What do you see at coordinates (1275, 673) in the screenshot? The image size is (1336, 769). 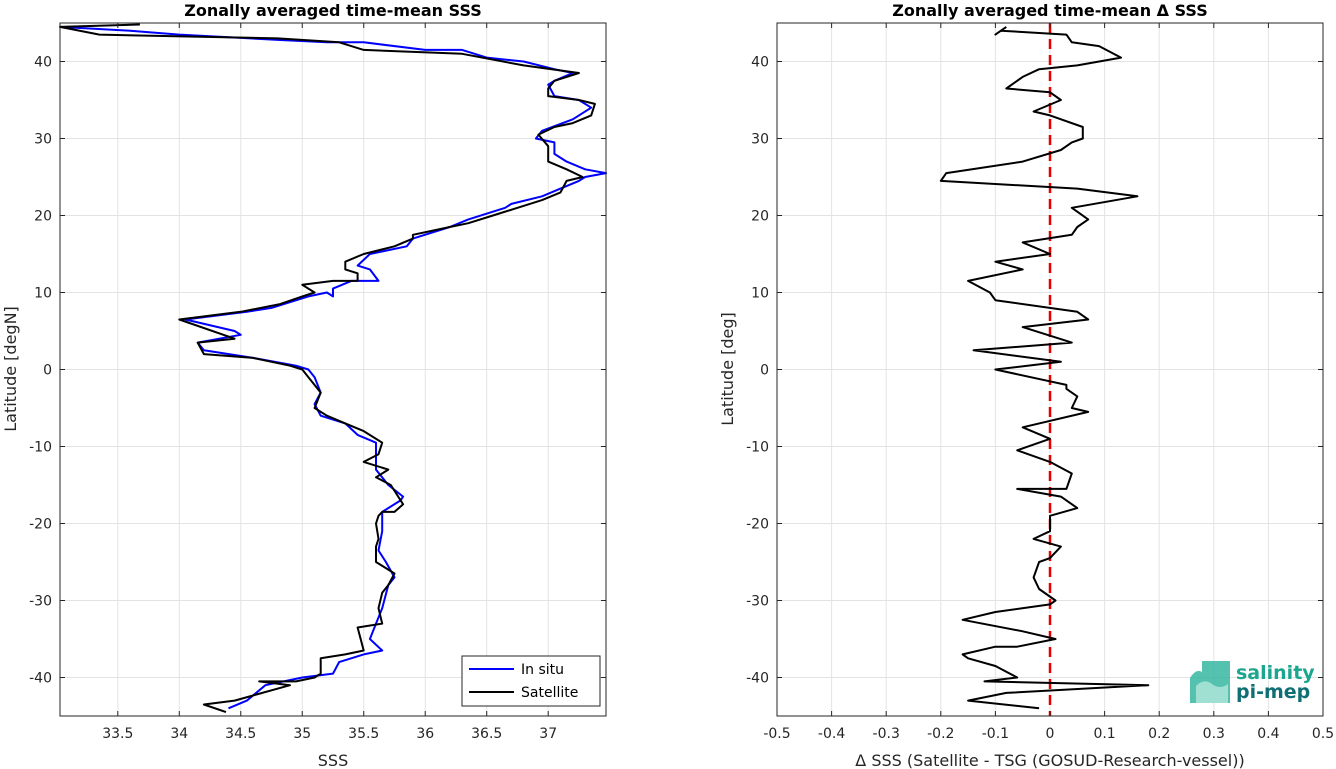 I see `logo-text-salinity: salinity` at bounding box center [1275, 673].